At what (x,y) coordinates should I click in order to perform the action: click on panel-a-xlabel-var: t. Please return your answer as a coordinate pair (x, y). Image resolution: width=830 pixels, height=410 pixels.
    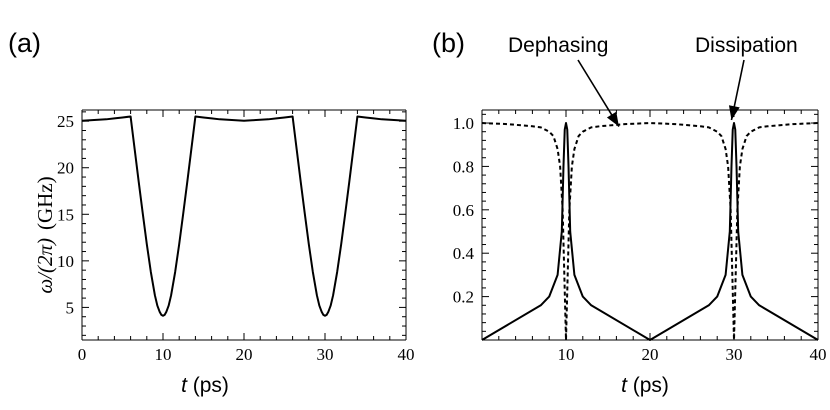
    Looking at the image, I should click on (184, 385).